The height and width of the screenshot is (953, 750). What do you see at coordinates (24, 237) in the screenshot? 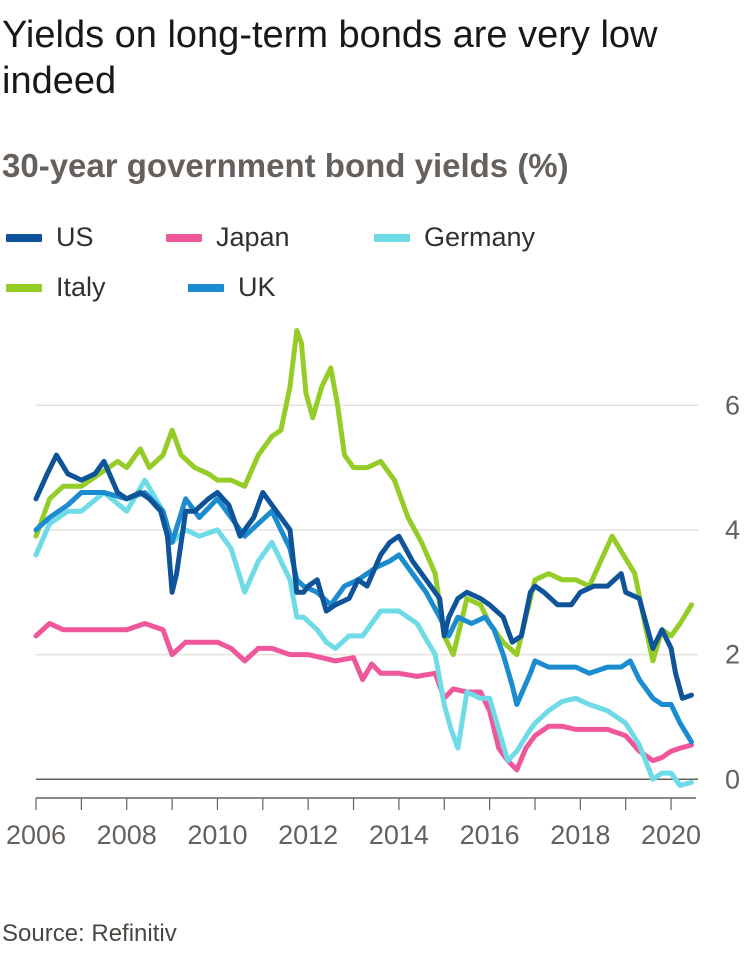
I see `legend-swatch-us` at bounding box center [24, 237].